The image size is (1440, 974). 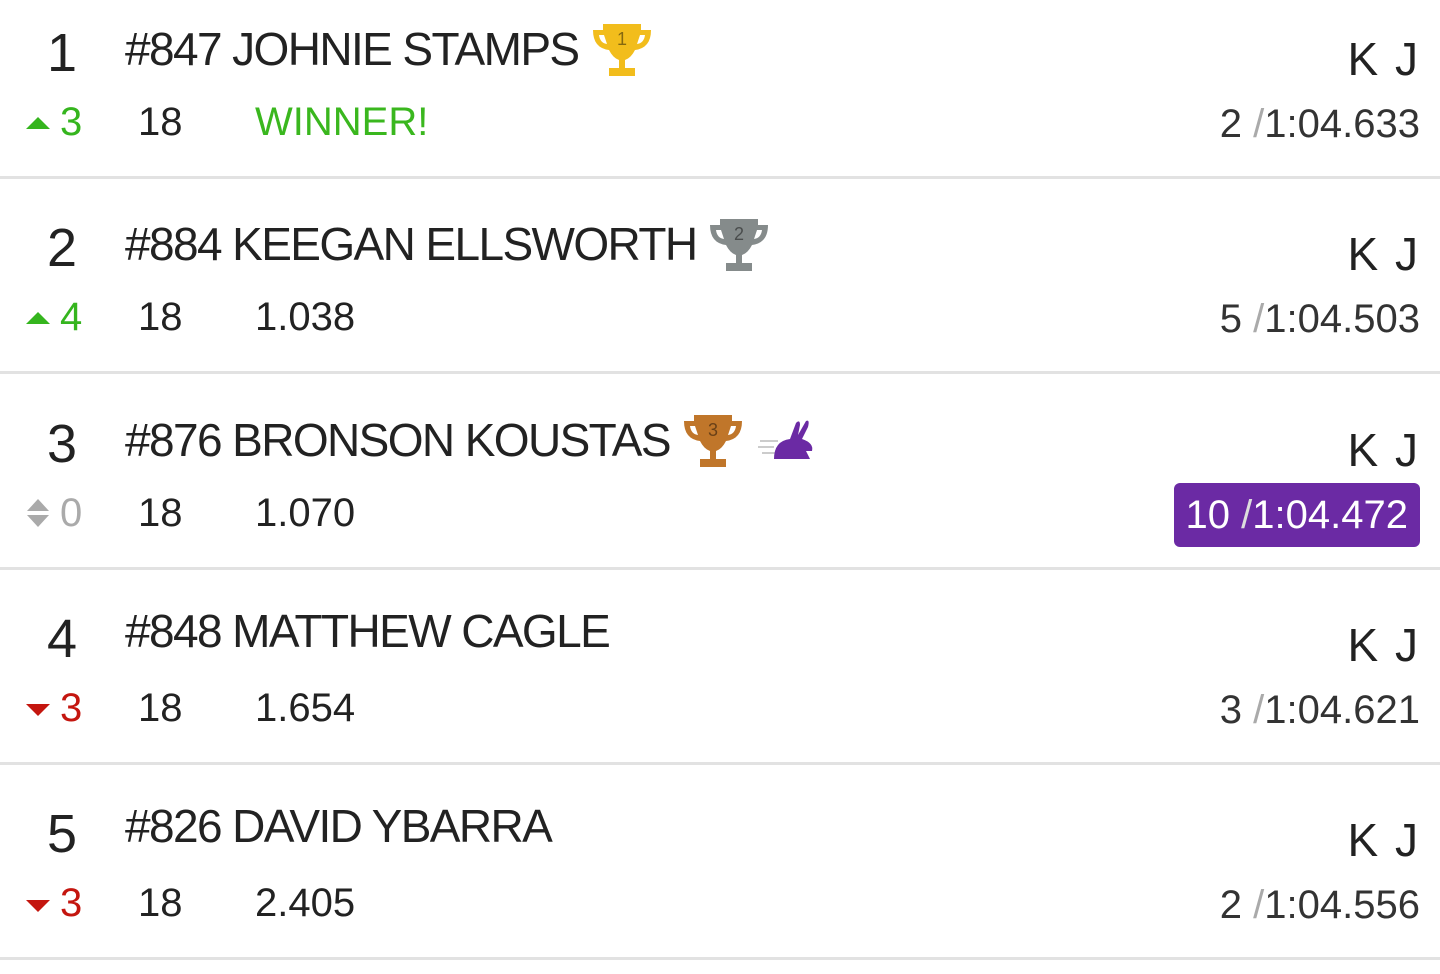 What do you see at coordinates (71, 317) in the screenshot?
I see `position-change: 4` at bounding box center [71, 317].